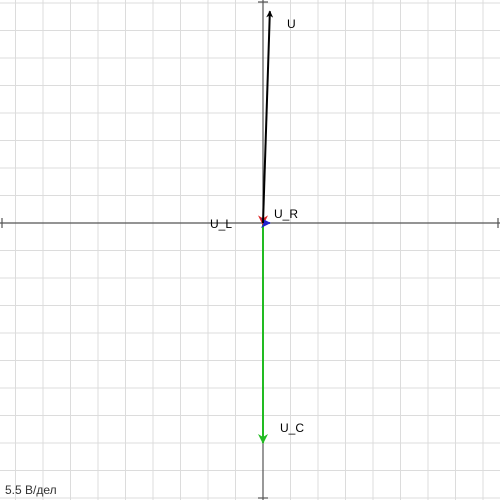  I want to click on label-ur: U_R, so click(286, 214).